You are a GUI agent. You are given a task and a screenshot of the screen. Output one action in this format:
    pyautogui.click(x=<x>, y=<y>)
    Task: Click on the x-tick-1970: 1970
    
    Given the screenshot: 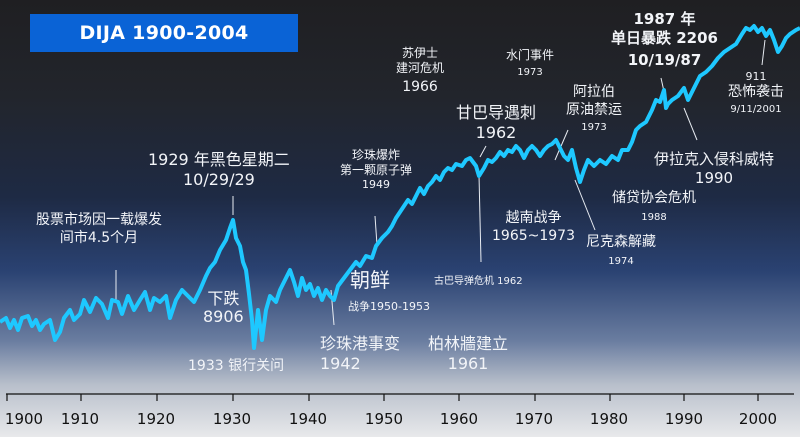 What is the action you would take?
    pyautogui.click(x=534, y=419)
    